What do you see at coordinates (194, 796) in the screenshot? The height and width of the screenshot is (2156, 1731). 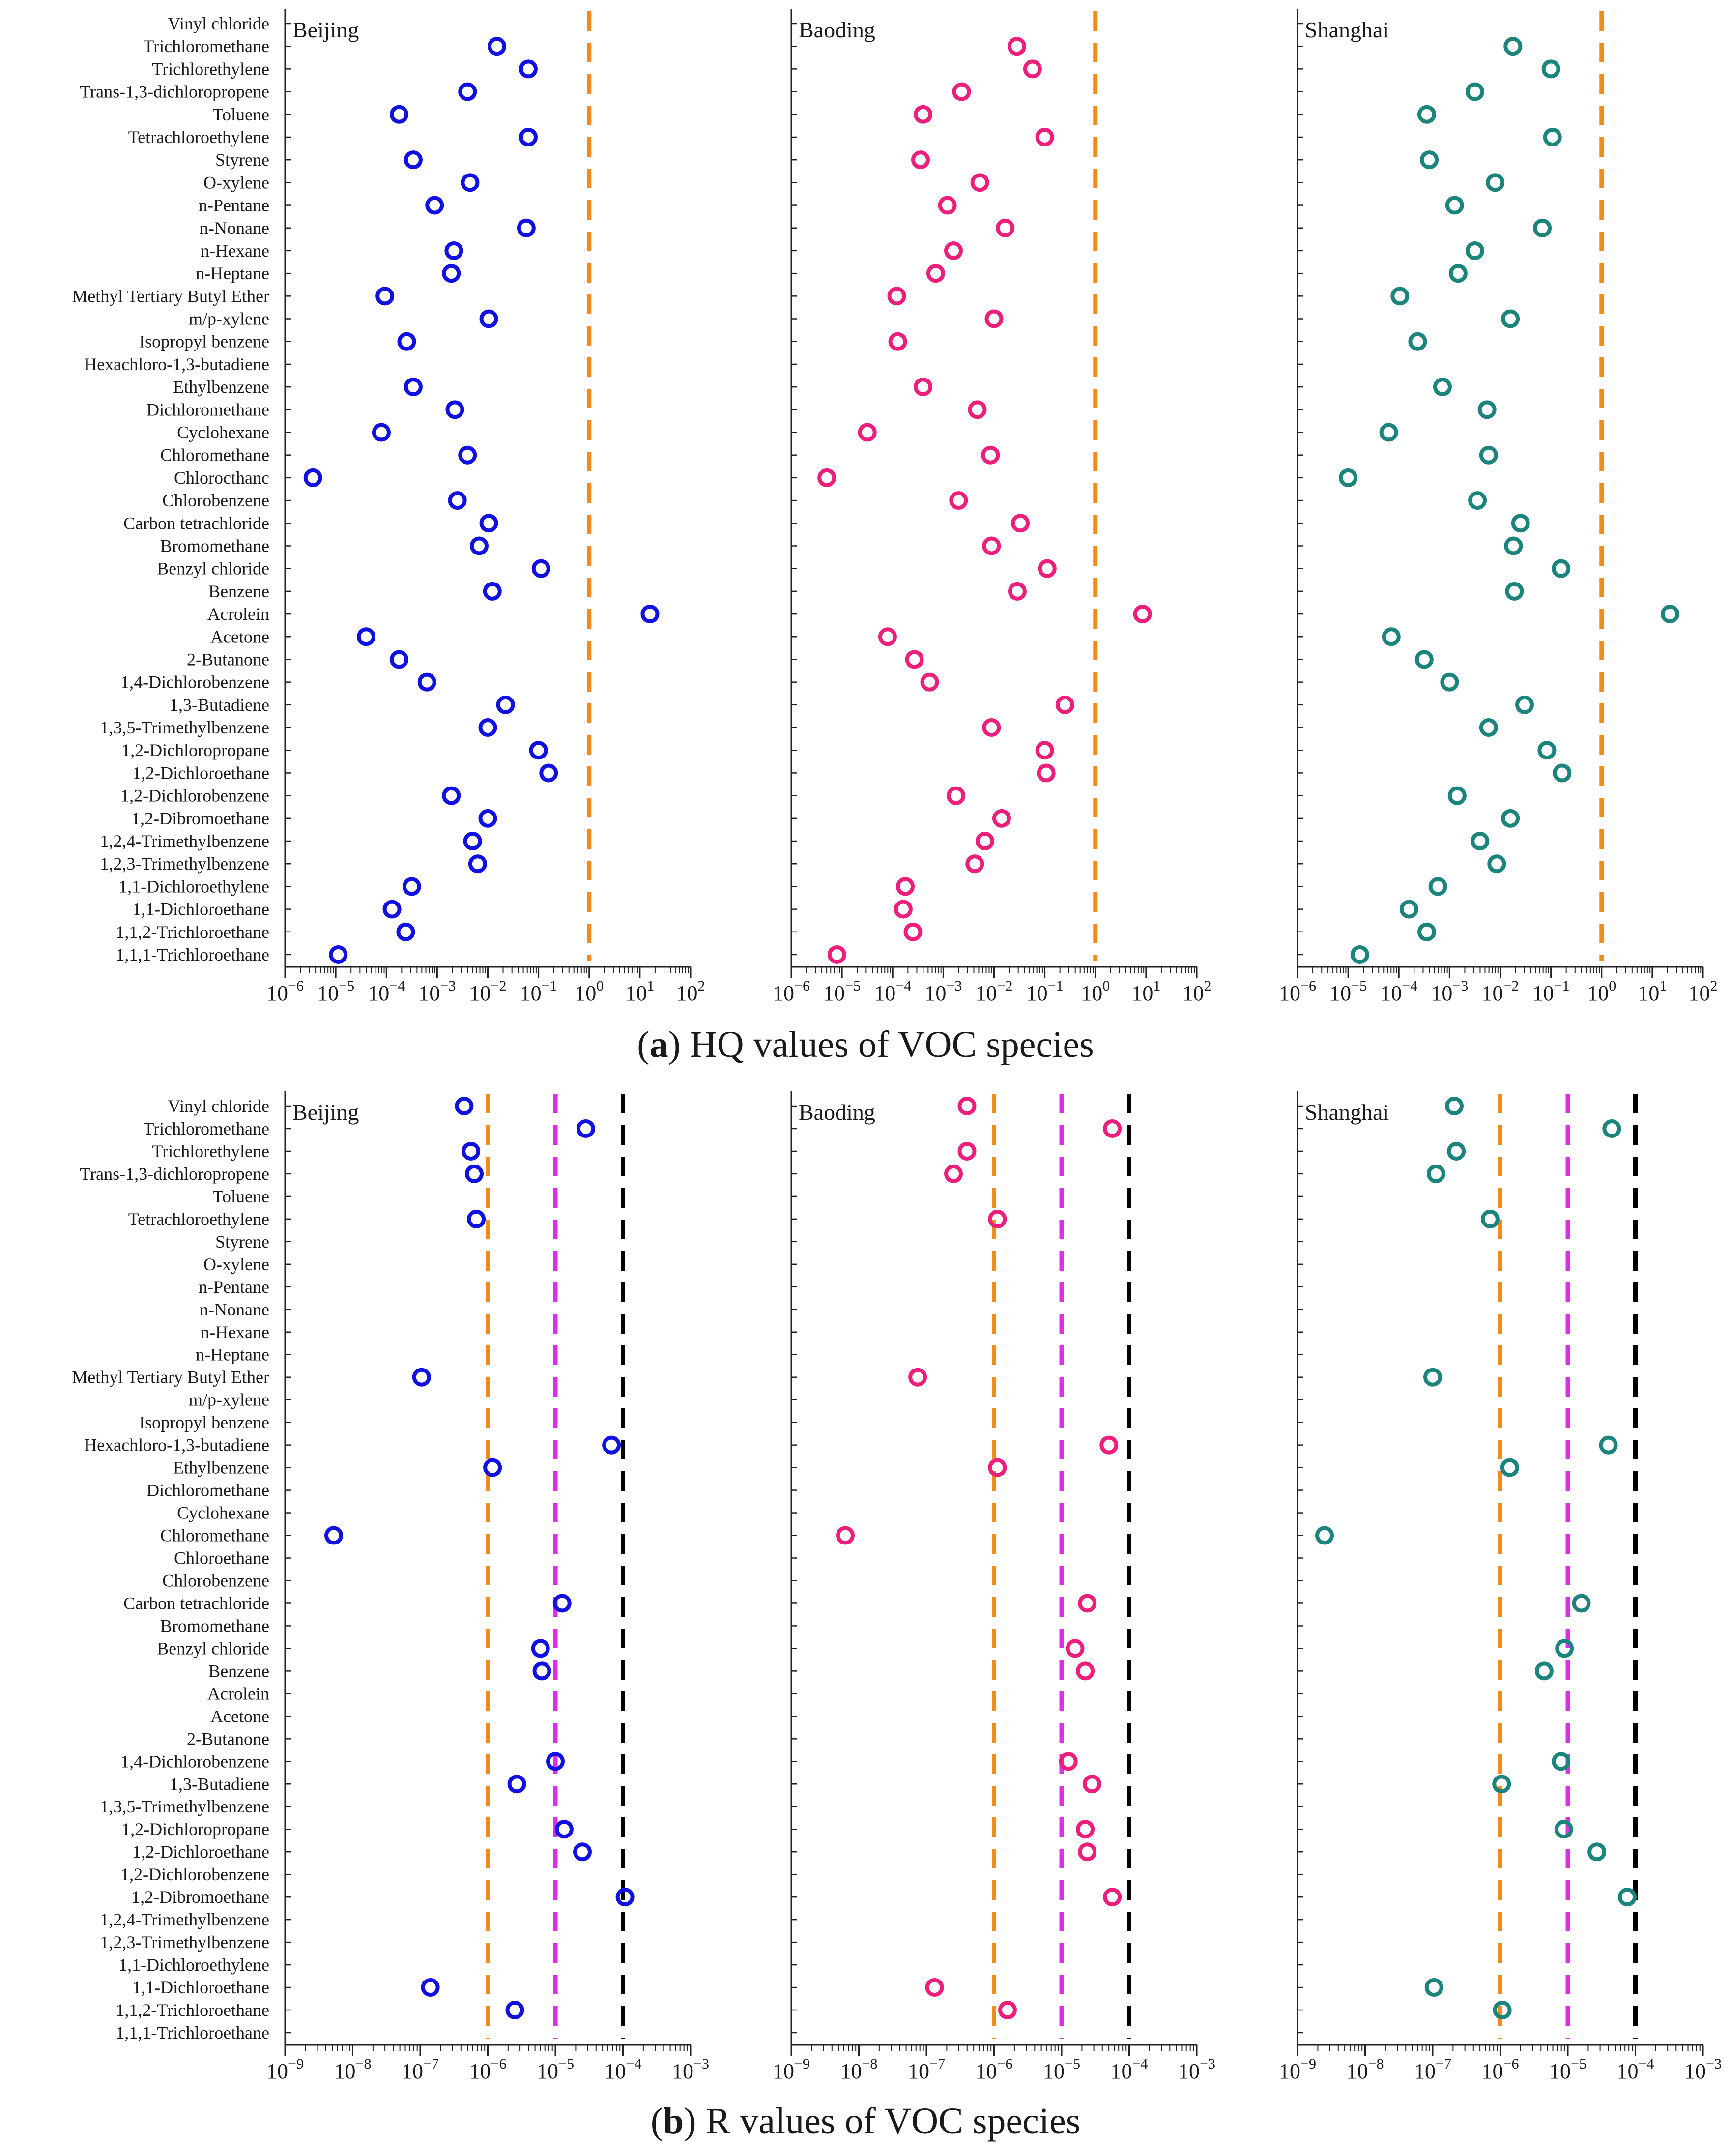 I see `a-species-label-1-2-dichlorobenzene: 1,2-Dichlorobenzene` at bounding box center [194, 796].